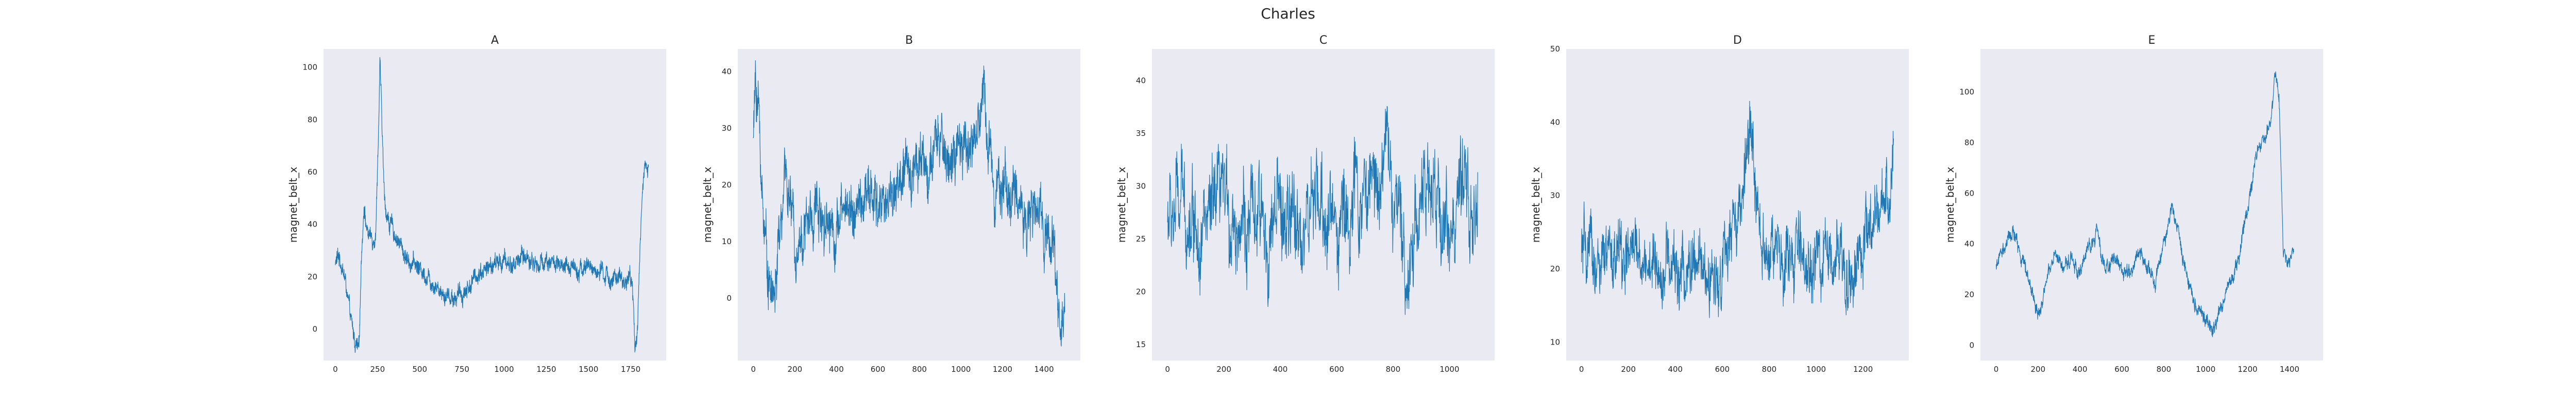  I want to click on subplot-title: E, so click(2152, 41).